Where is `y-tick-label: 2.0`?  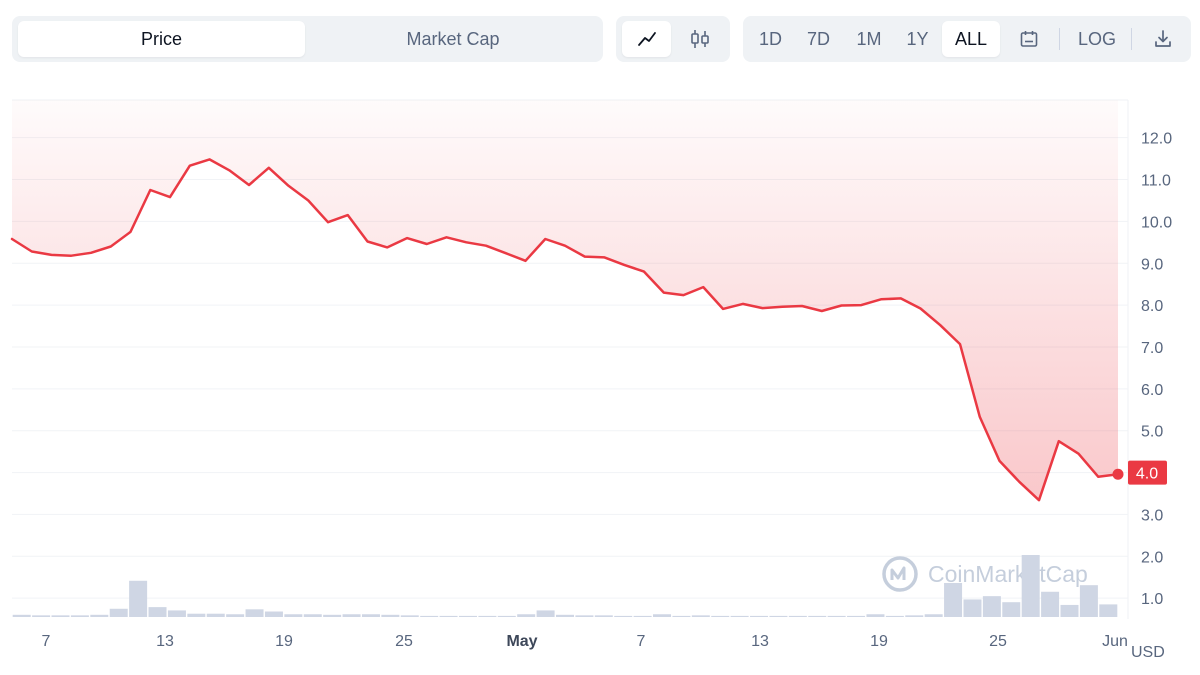
y-tick-label: 2.0 is located at coordinates (1152, 557).